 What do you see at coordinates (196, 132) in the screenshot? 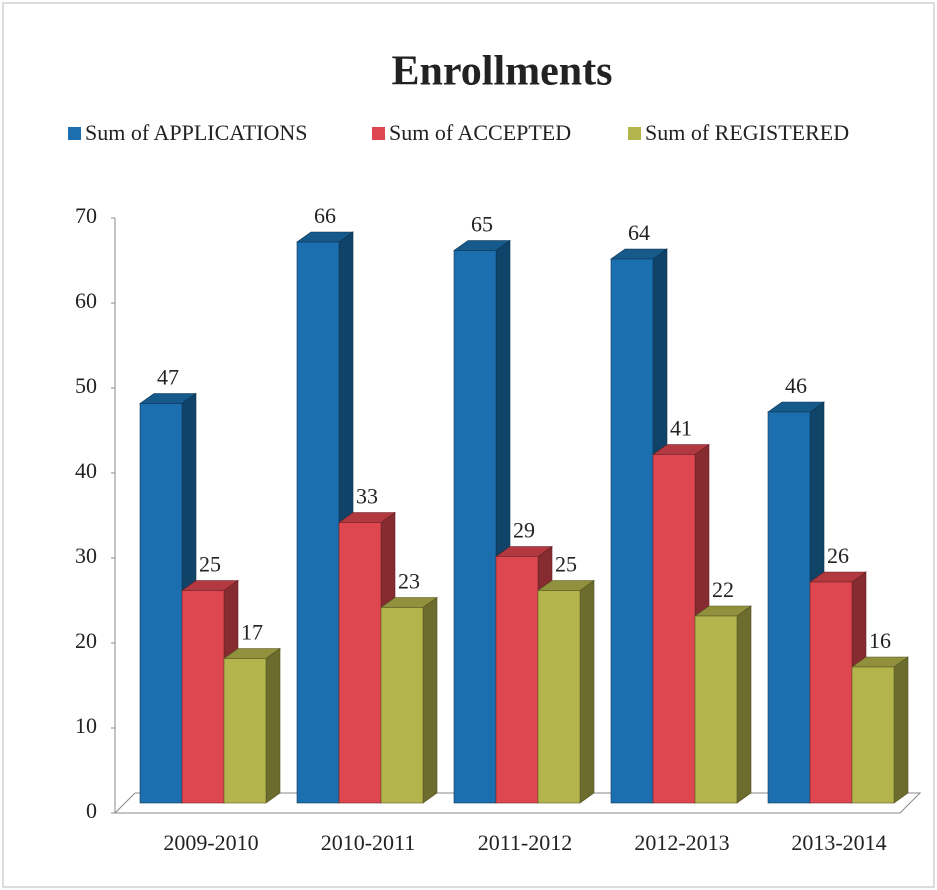
I see `legend-label: Sum of APPLICATIONS` at bounding box center [196, 132].